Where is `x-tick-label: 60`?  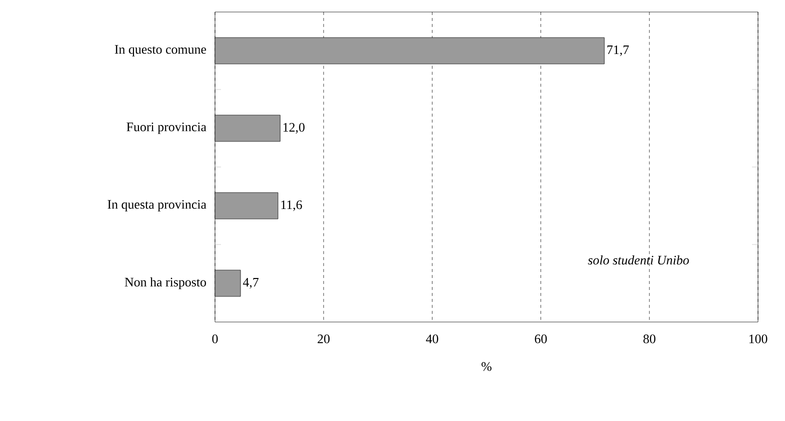
x-tick-label: 60 is located at coordinates (540, 339).